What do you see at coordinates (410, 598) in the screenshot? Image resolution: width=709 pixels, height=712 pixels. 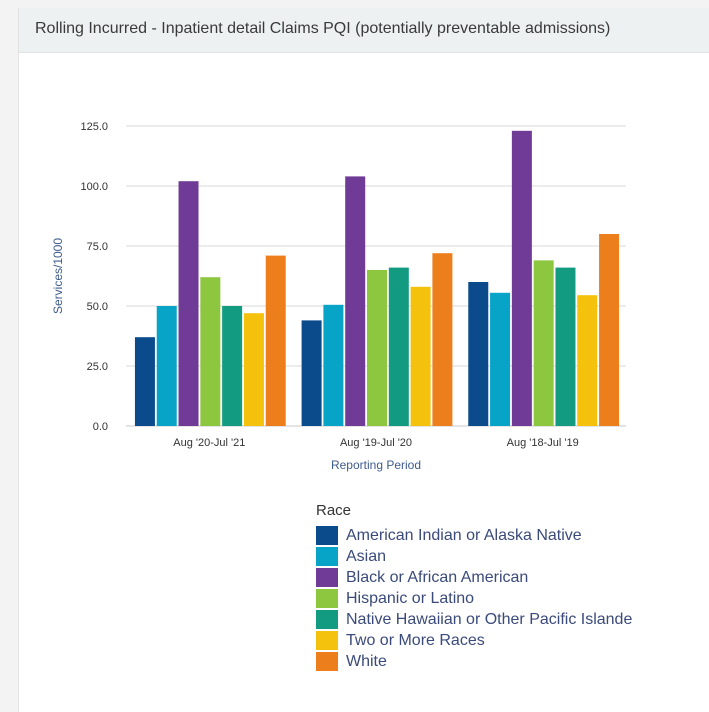 I see `legend-label: Hispanic or Latino` at bounding box center [410, 598].